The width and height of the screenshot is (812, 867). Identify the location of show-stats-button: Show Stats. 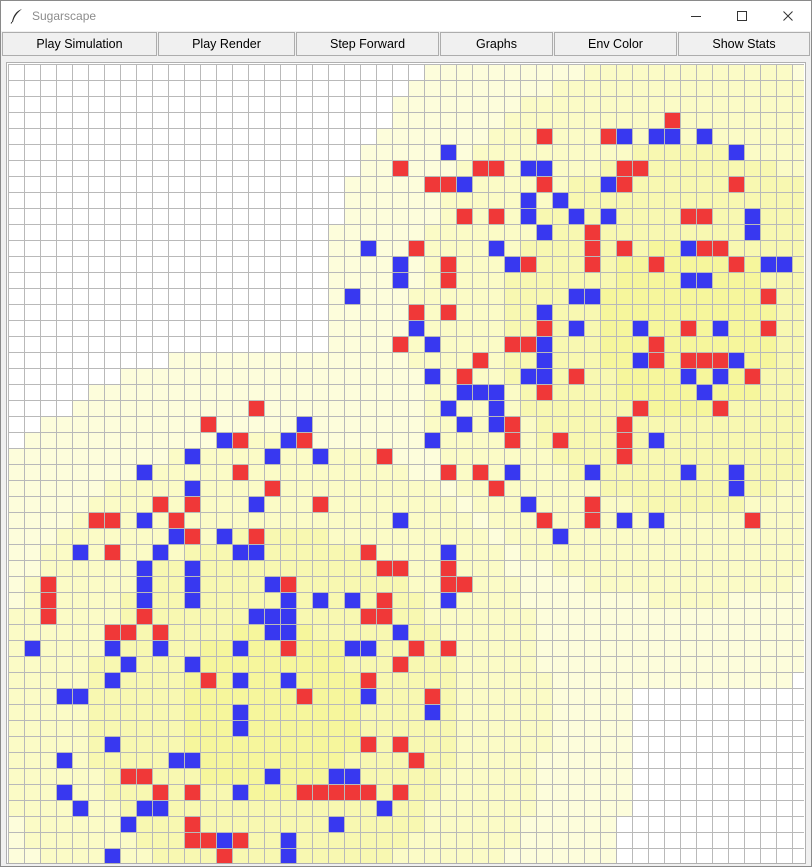
(744, 44).